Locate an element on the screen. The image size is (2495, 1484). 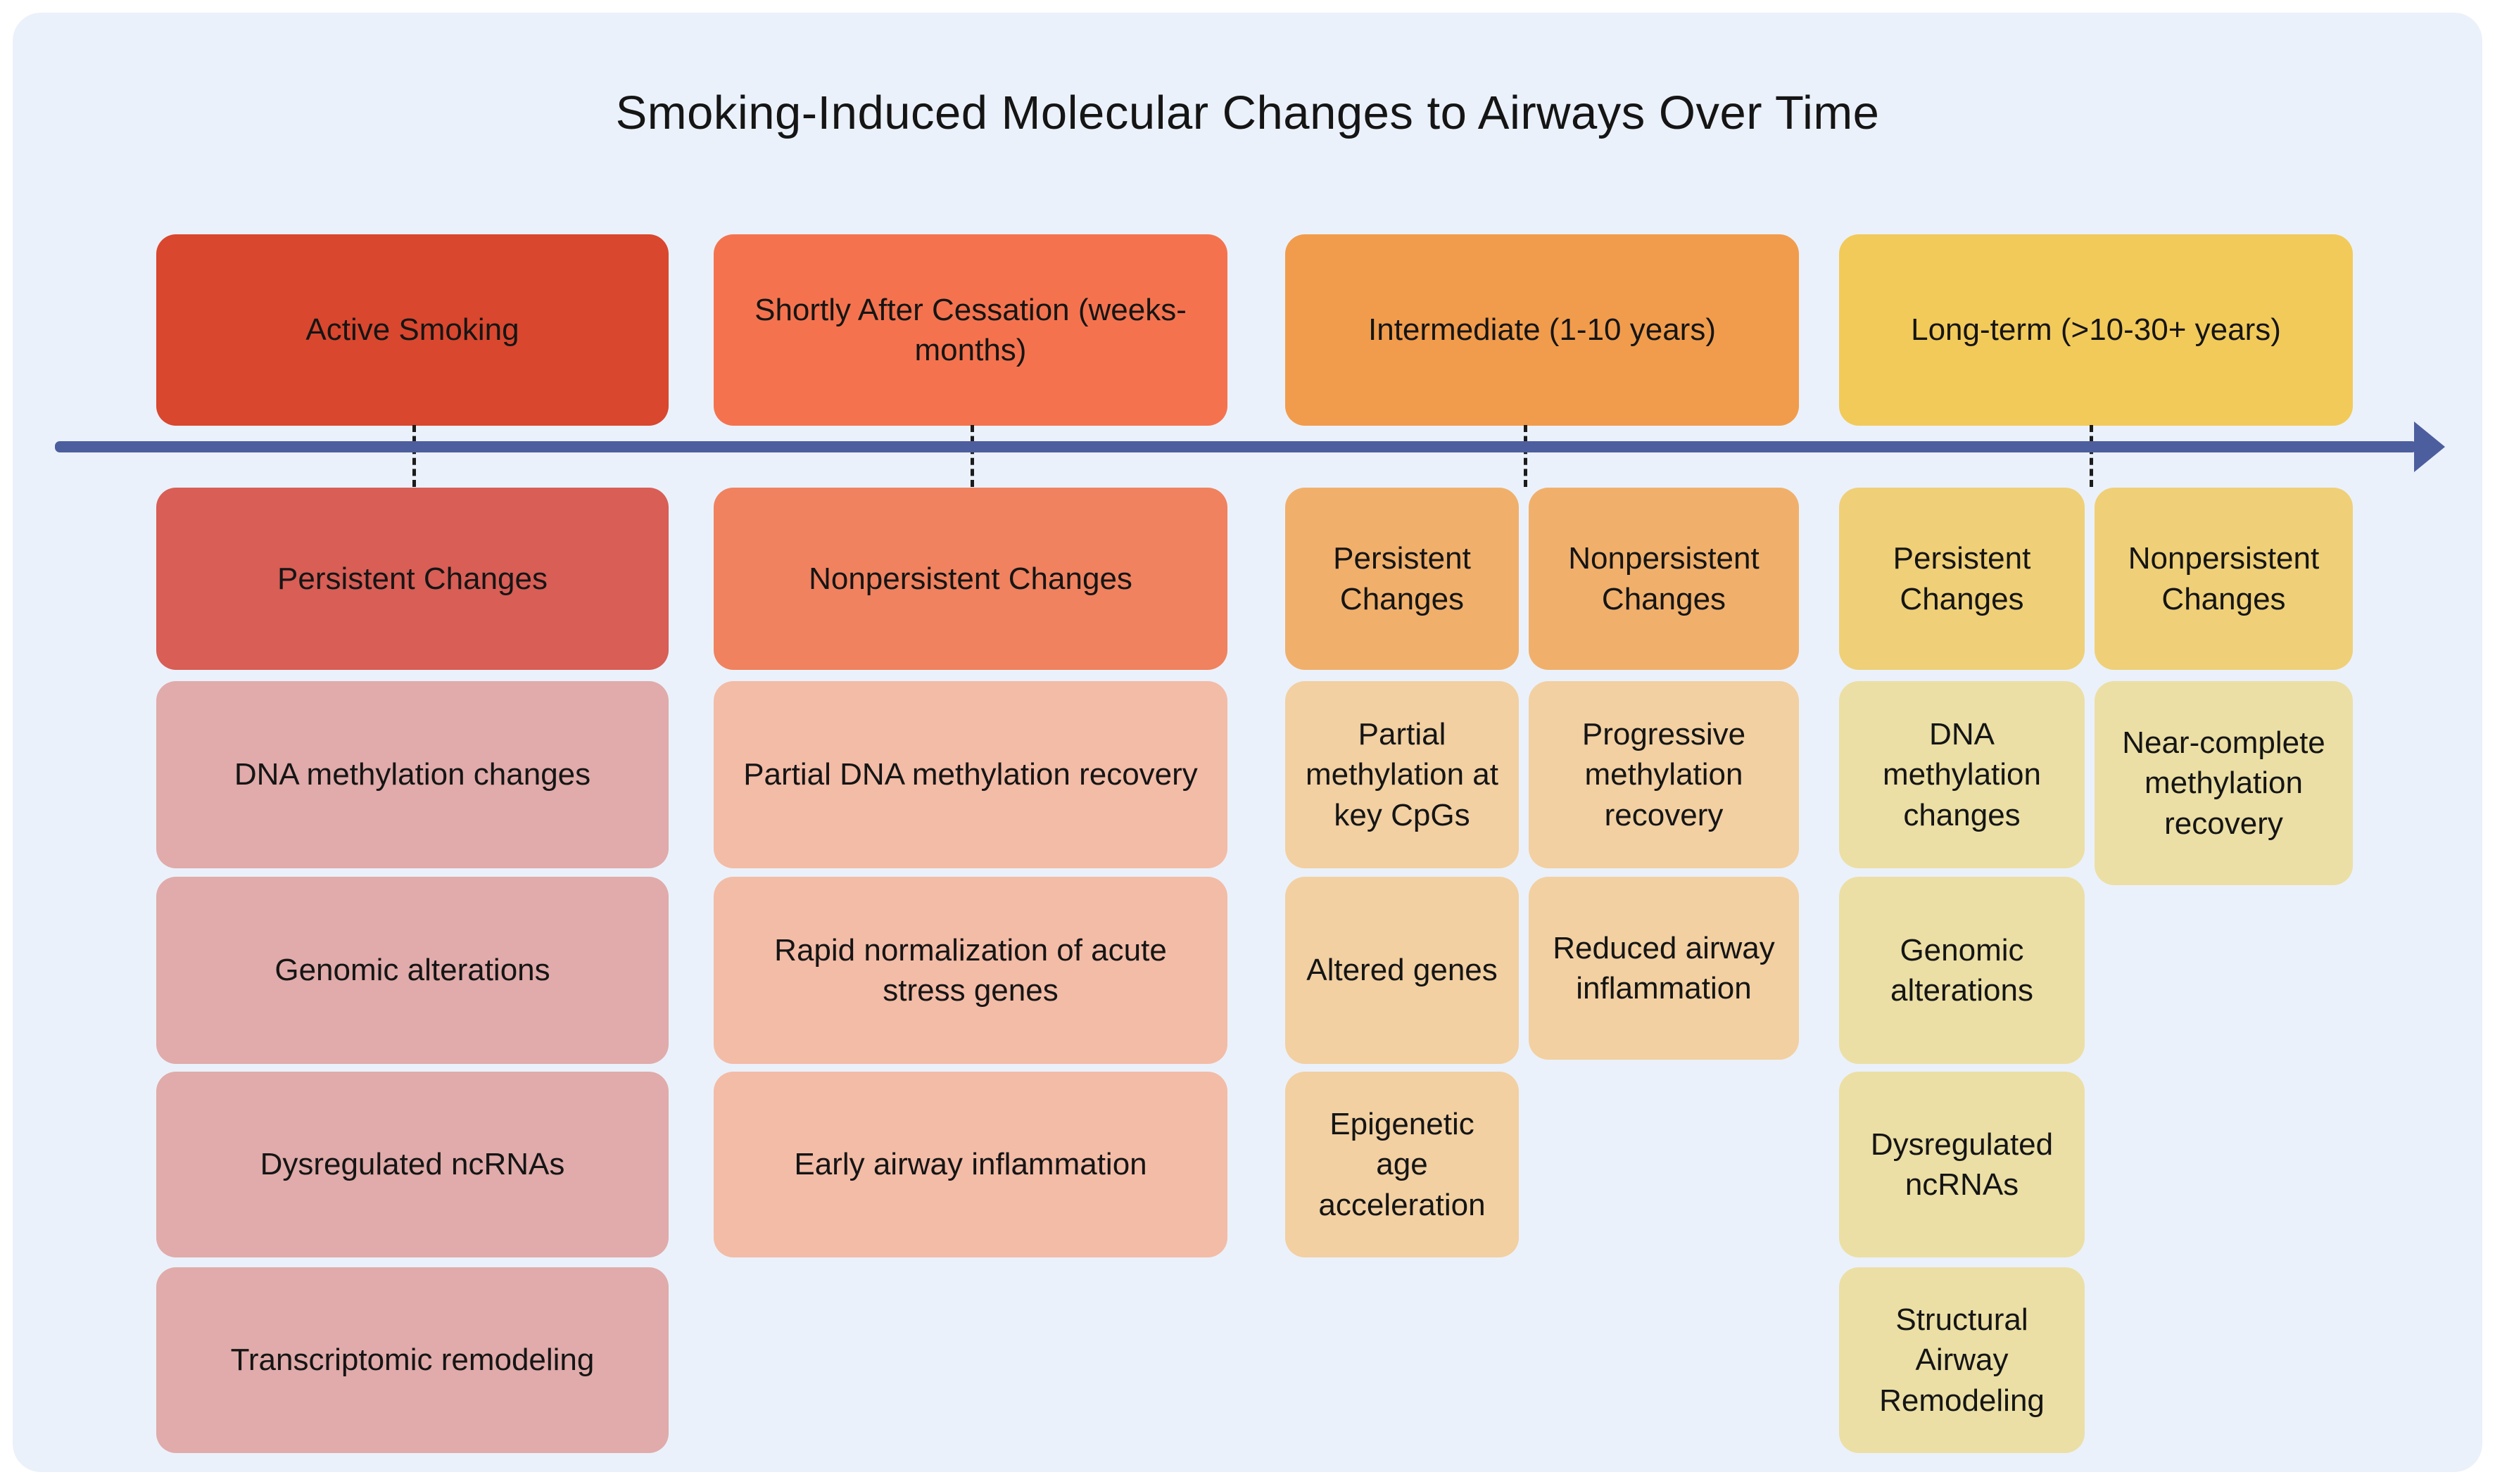
timeline-arrowhead-icon is located at coordinates (2429, 446).